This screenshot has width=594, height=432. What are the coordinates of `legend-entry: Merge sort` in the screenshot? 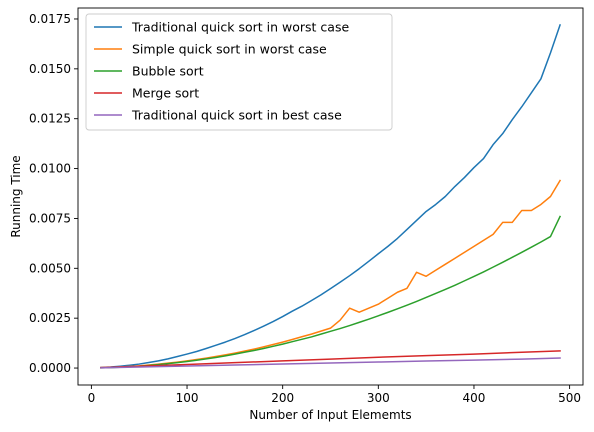 It's located at (165, 93).